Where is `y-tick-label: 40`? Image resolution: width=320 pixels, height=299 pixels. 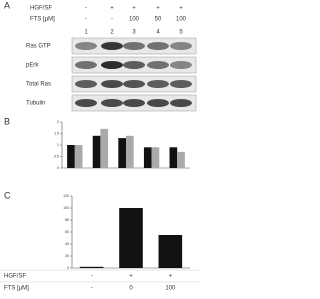
y-tick-label: 40 is located at coordinates (67, 244).